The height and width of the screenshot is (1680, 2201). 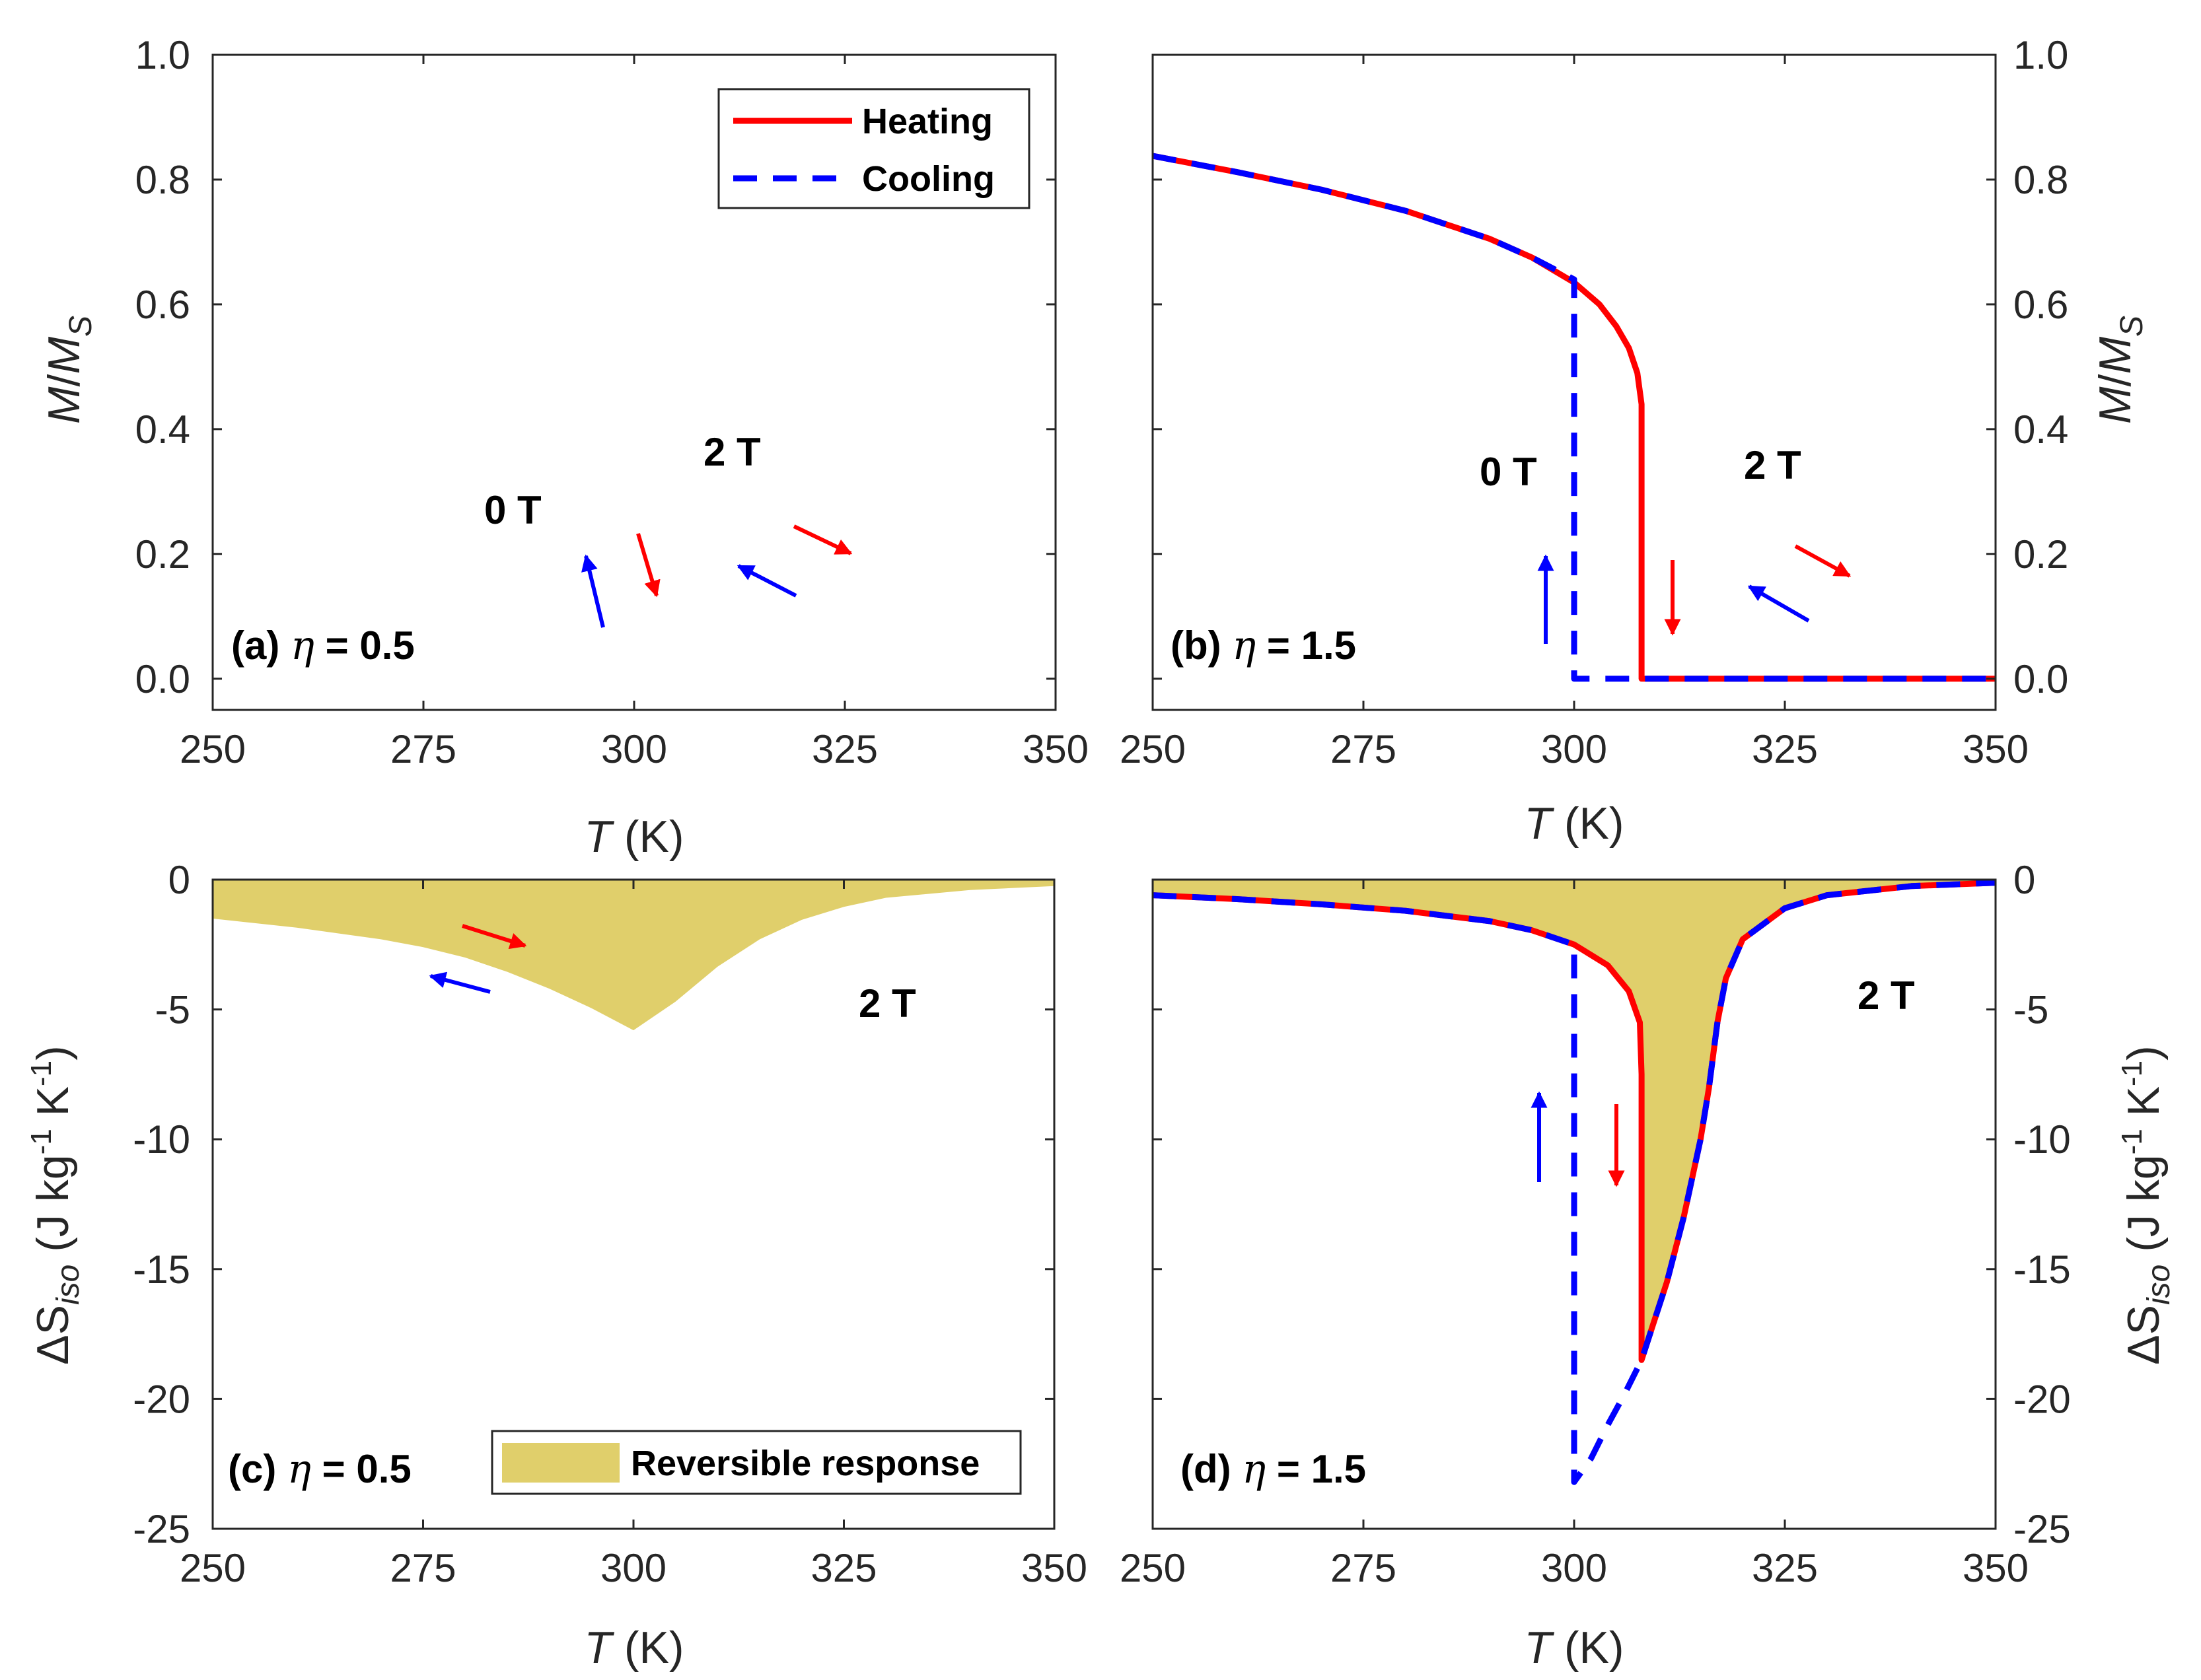 I want to click on legend-heating-label: Heating, so click(x=927, y=121).